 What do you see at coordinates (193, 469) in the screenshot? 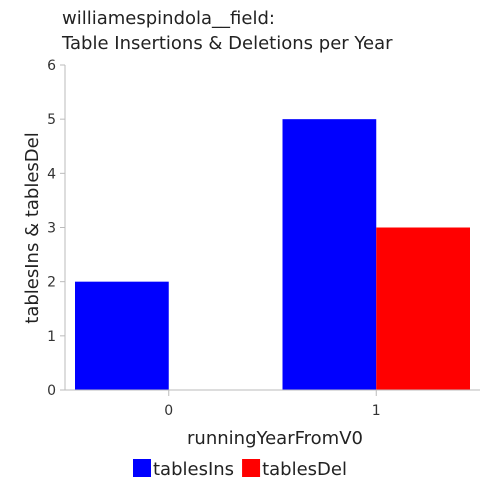
I see `legend-label-tablesIns: tablesIns` at bounding box center [193, 469].